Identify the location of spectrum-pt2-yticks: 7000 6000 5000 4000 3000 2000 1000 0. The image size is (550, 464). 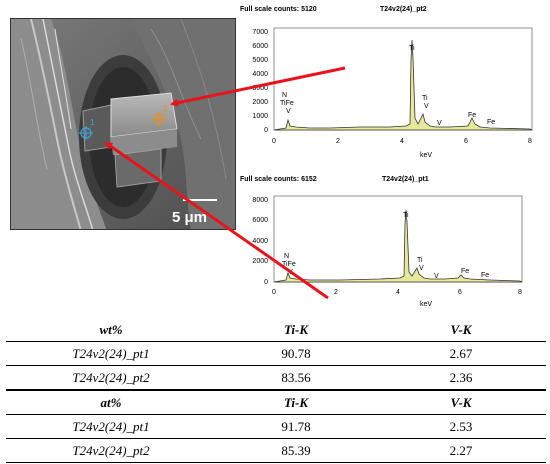
(260, 81).